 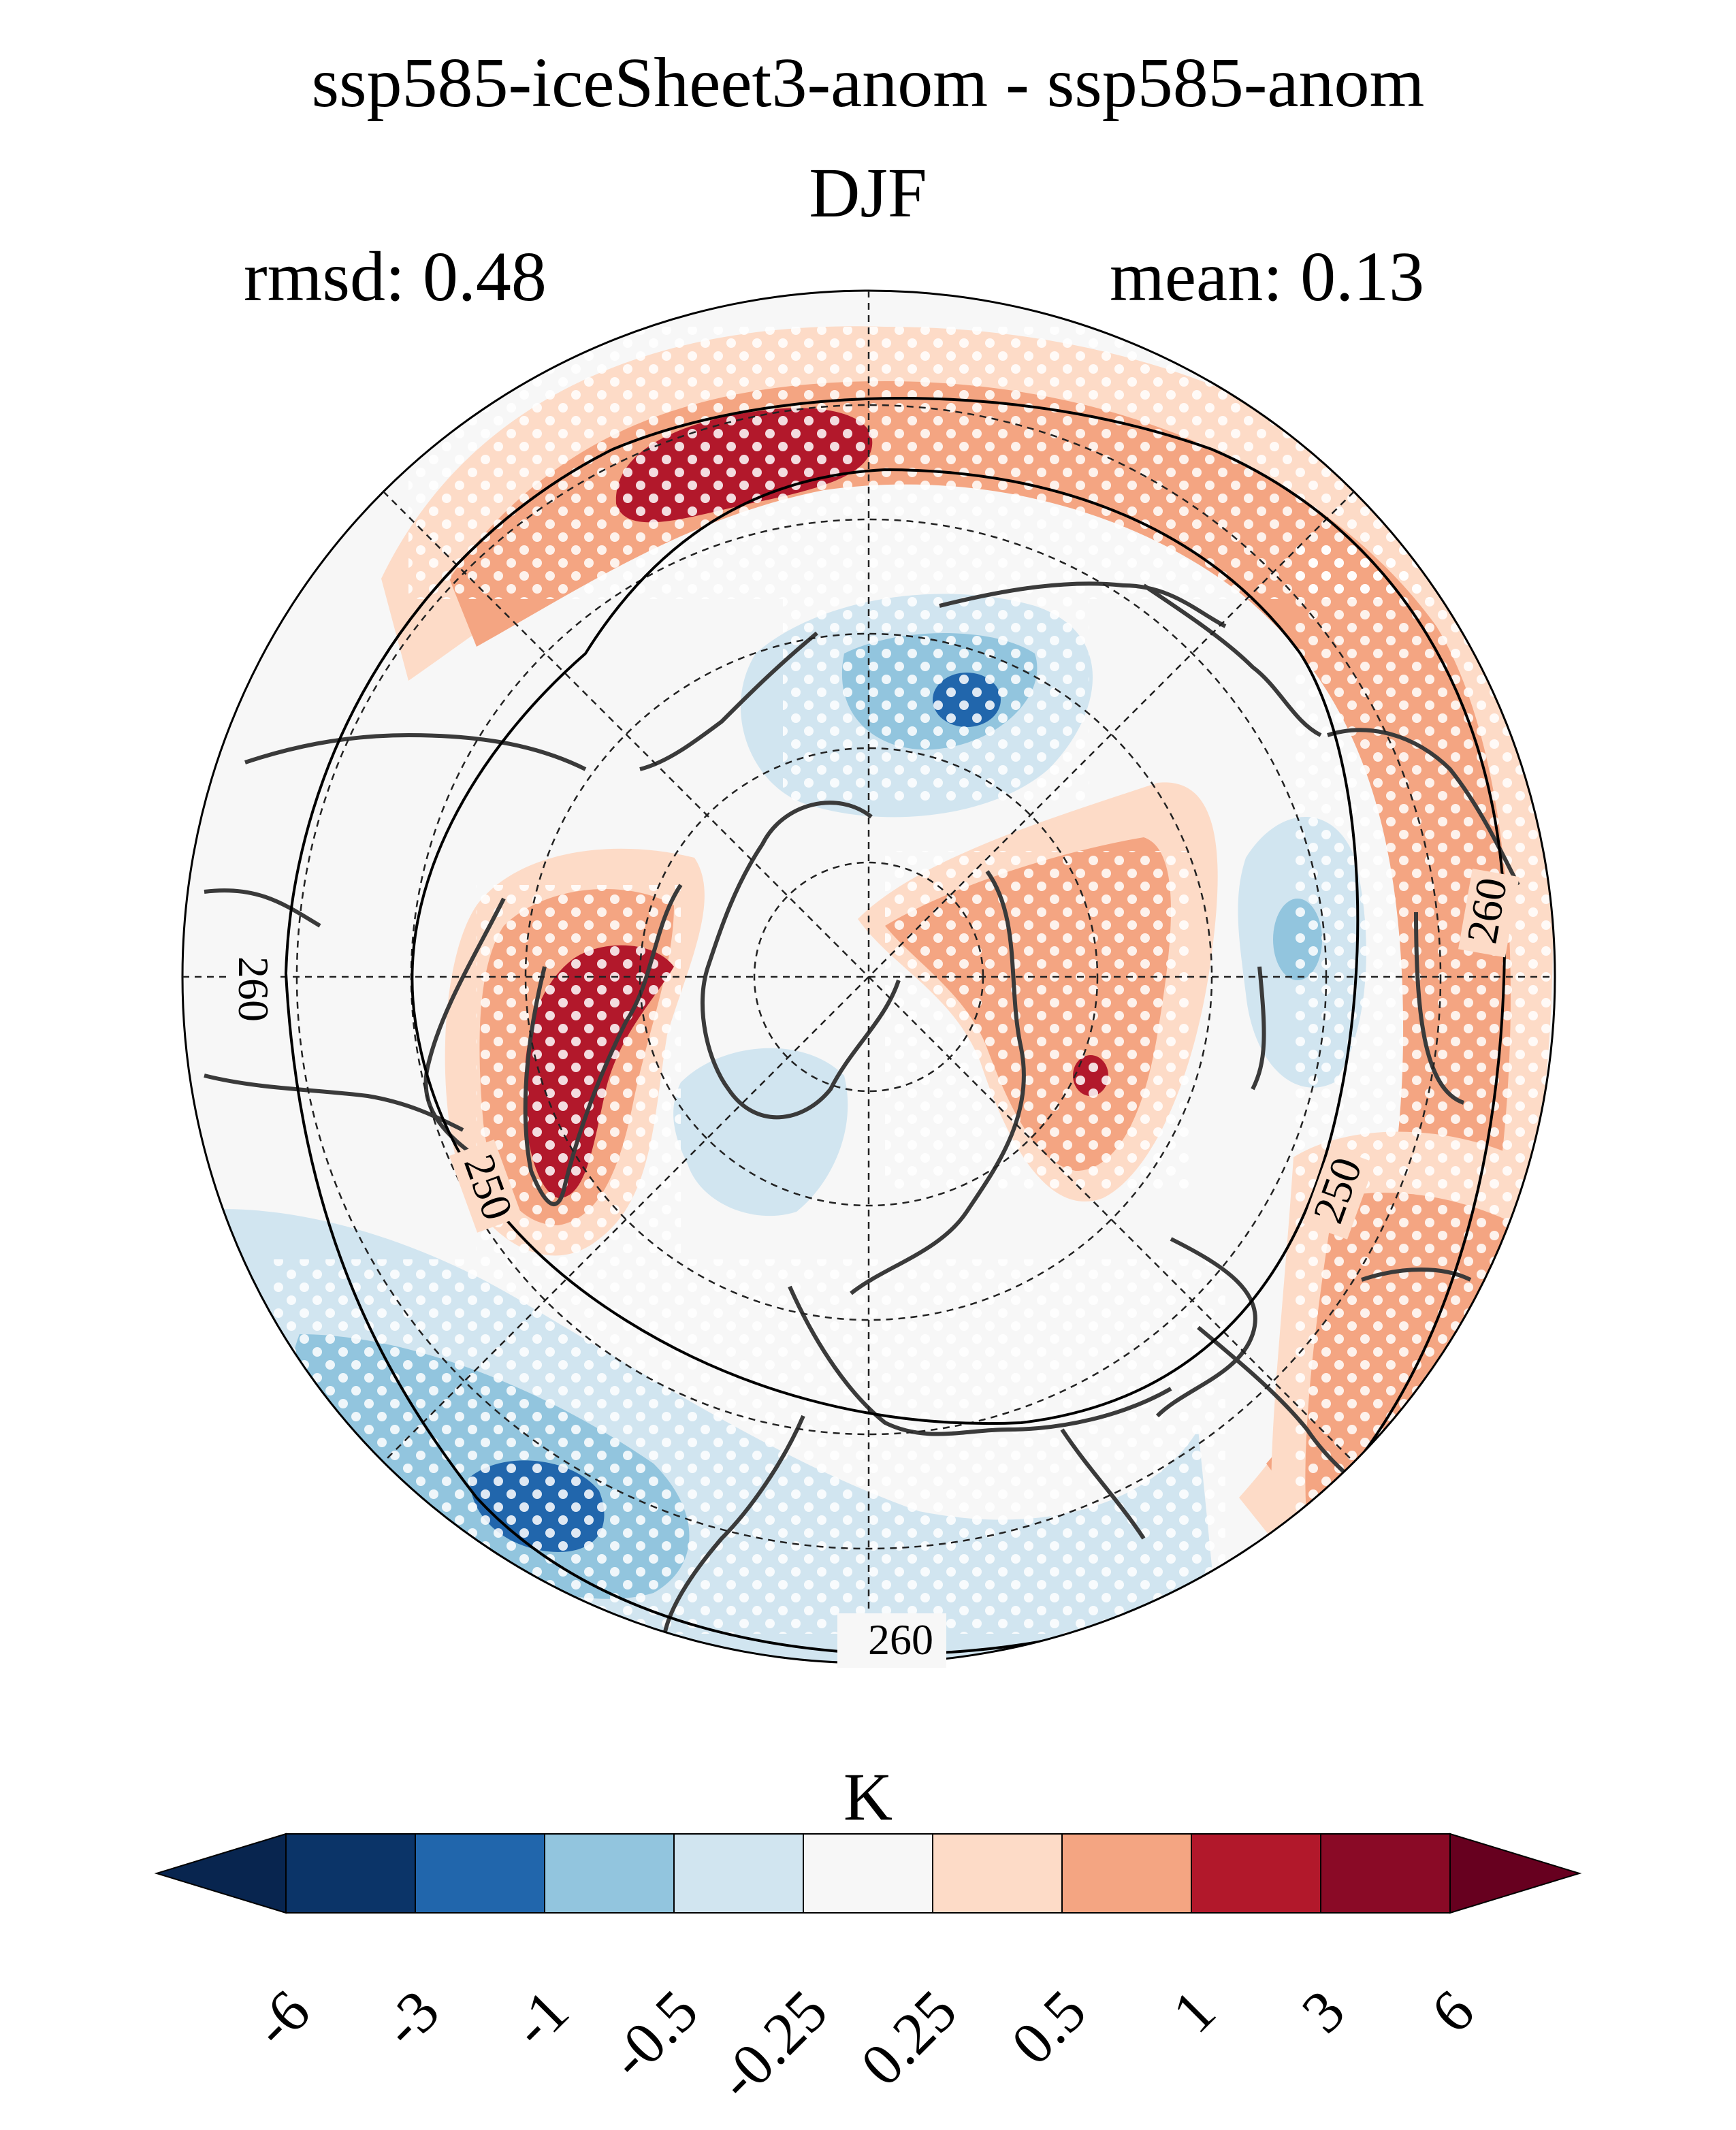 I want to click on cold-anomaly-arctic, so click(x=761, y=1132).